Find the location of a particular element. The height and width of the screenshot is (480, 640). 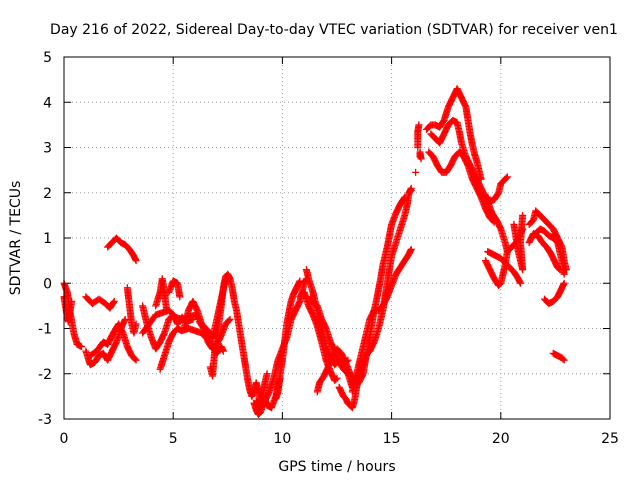

y-axis-label: SDTVAR / TECUs is located at coordinates (16, 238).